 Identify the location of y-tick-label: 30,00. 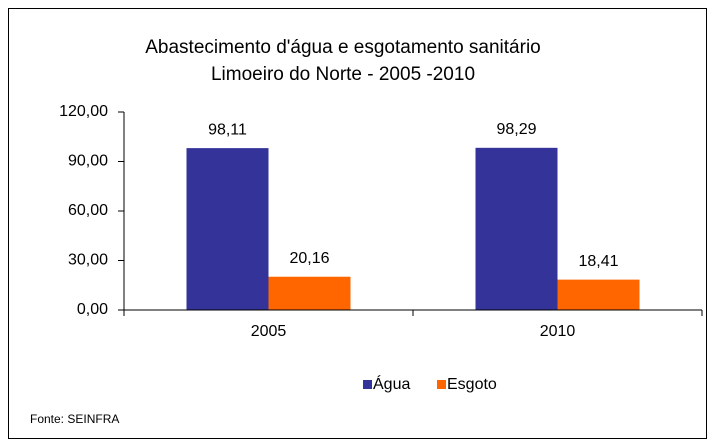
(88, 260).